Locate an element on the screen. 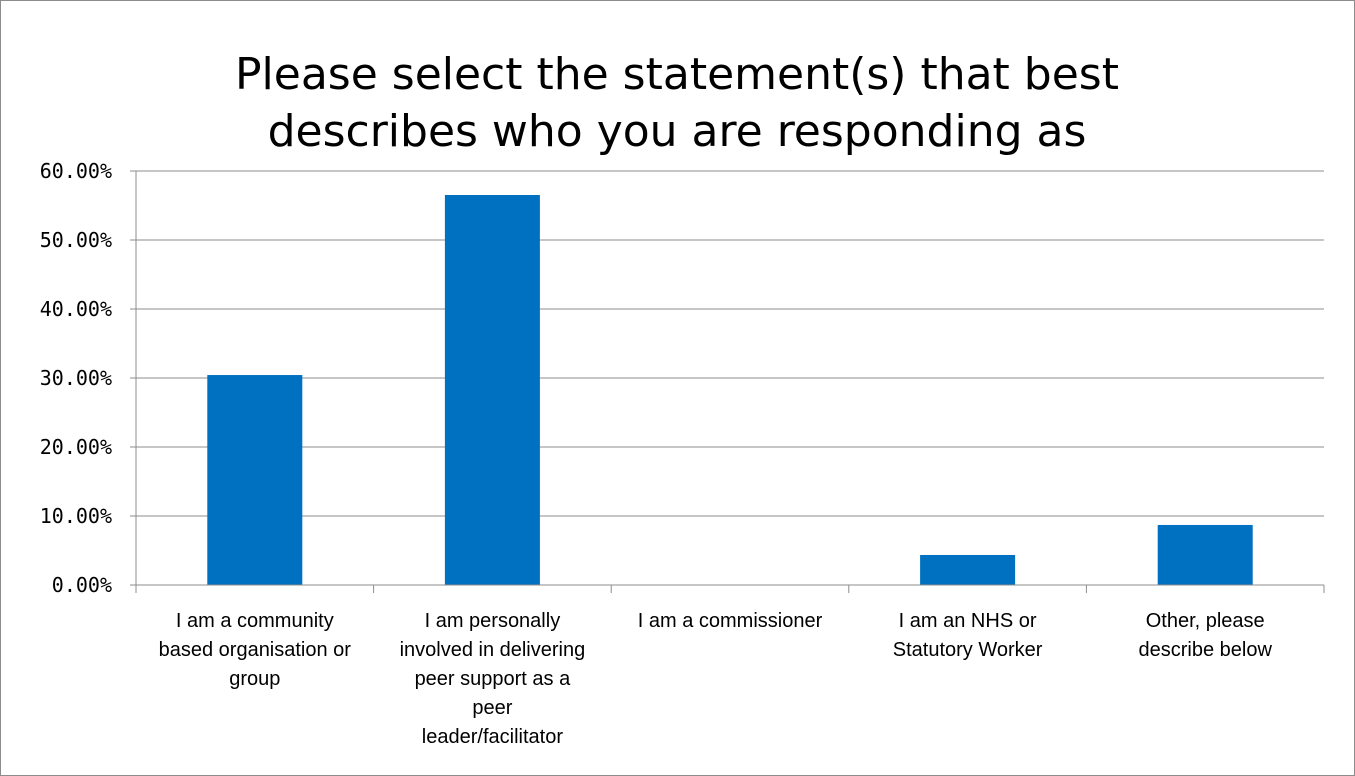  x-tick-label: Other, please describe below is located at coordinates (1205, 635).